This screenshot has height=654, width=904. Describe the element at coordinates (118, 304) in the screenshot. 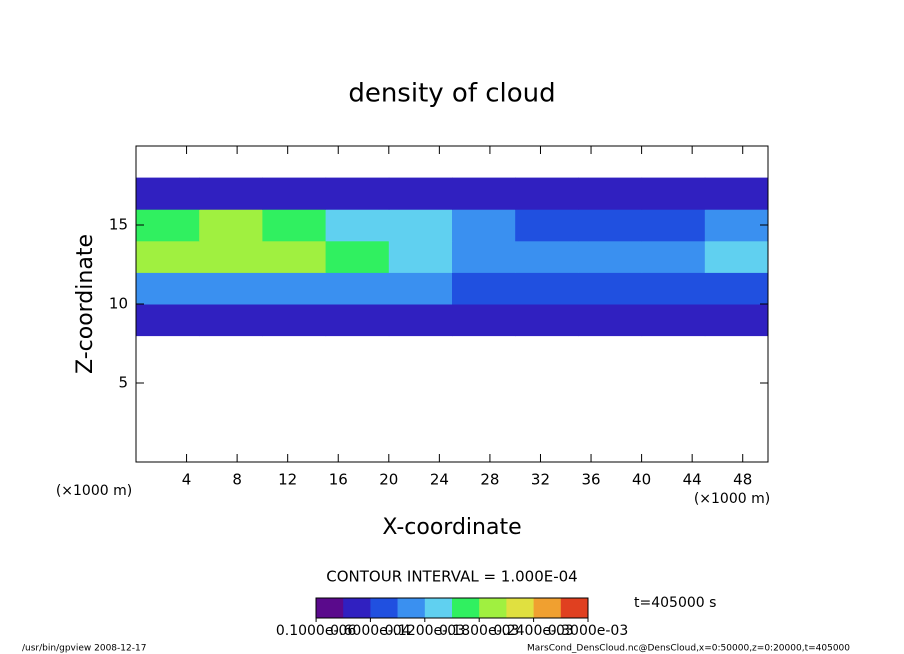

I see `y-tick-label: 10` at that location.